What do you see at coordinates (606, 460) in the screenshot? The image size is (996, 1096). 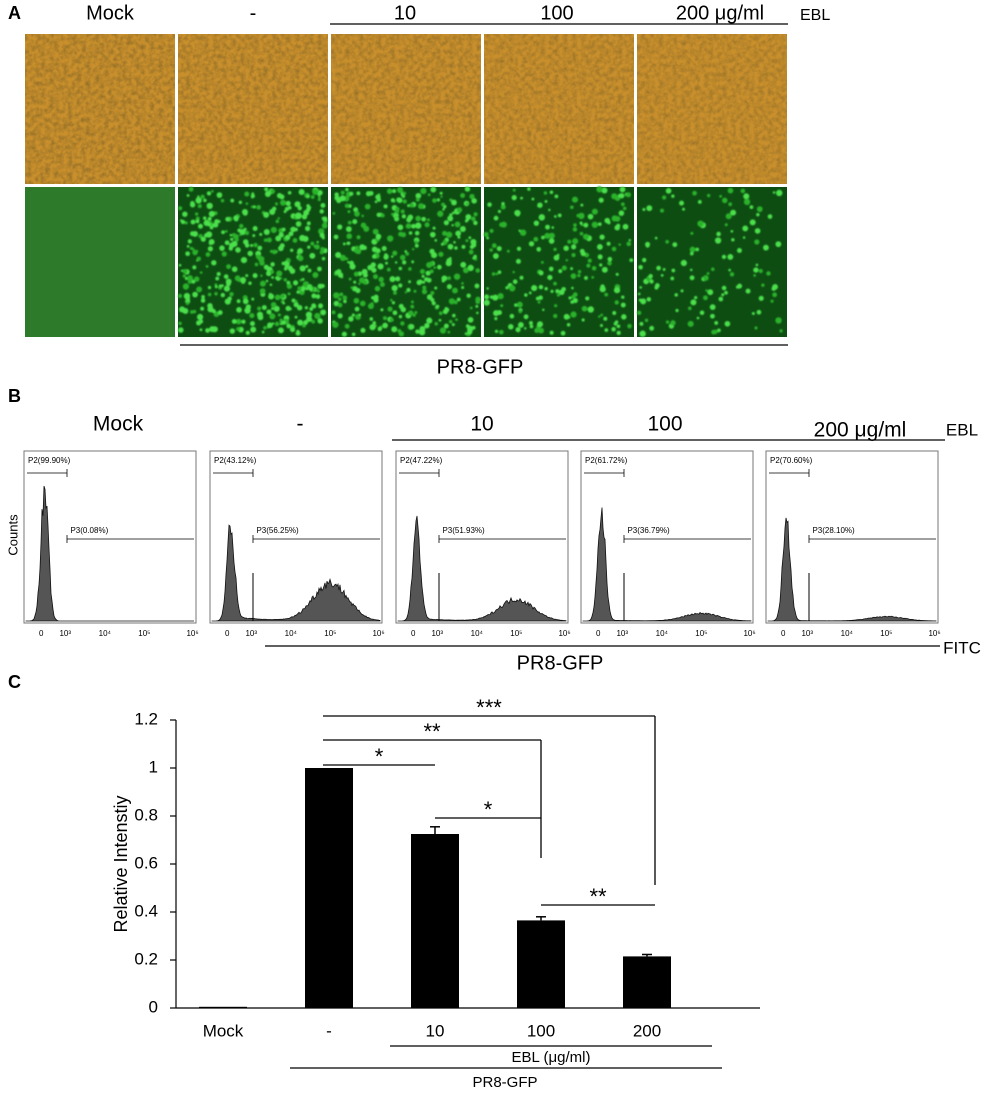 I see `gate-label: P2(61.72%)` at bounding box center [606, 460].